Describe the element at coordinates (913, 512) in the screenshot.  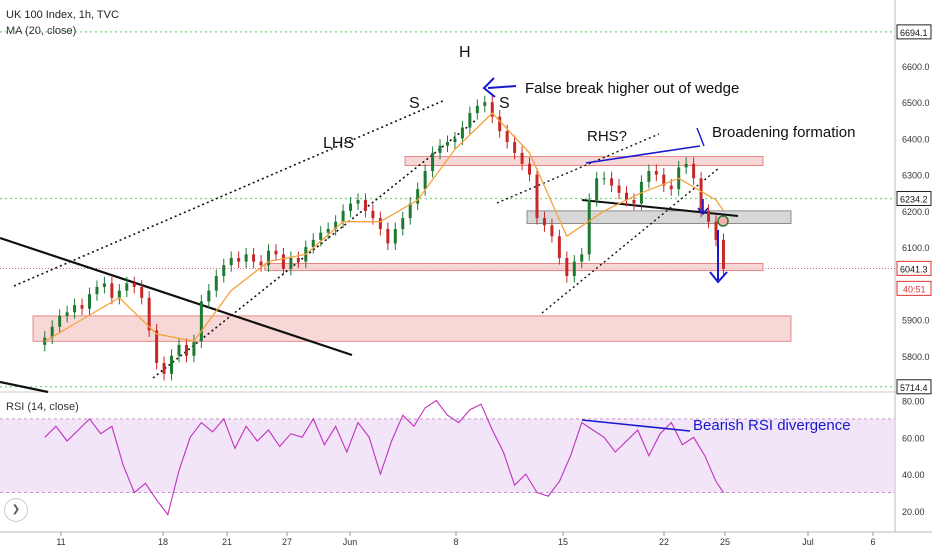
I see `rsi-tick-label: 20.00` at that location.